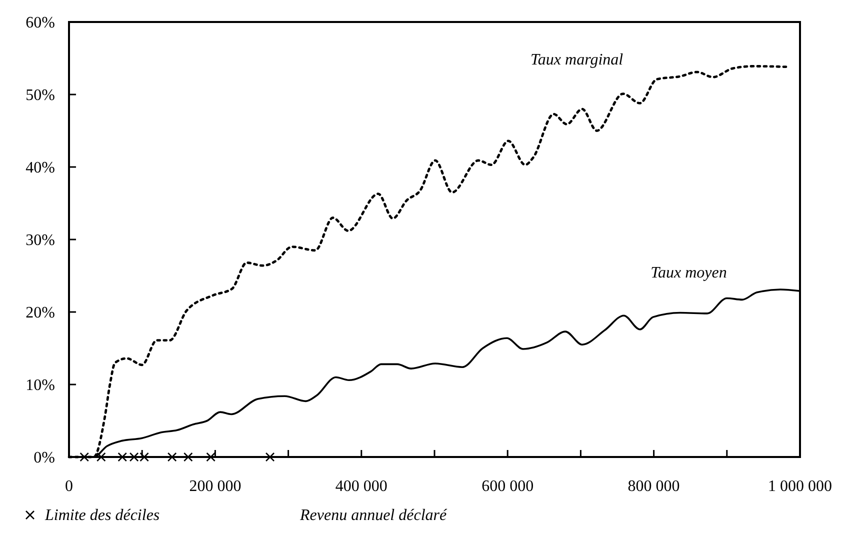  Describe the element at coordinates (40, 313) in the screenshot. I see `y-tick-label: 20%` at that location.